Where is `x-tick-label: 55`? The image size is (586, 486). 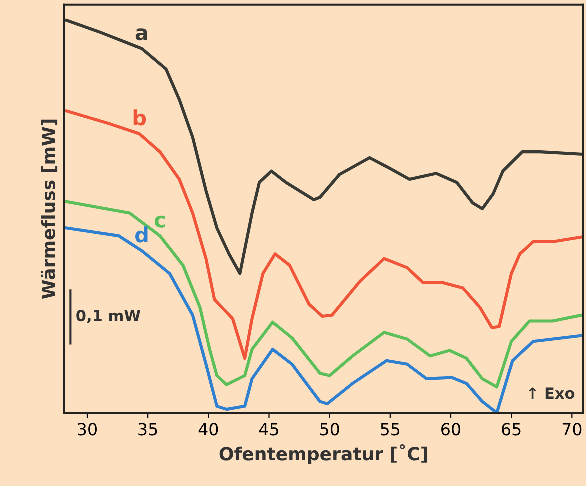 x-tick-label: 55 is located at coordinates (390, 429).